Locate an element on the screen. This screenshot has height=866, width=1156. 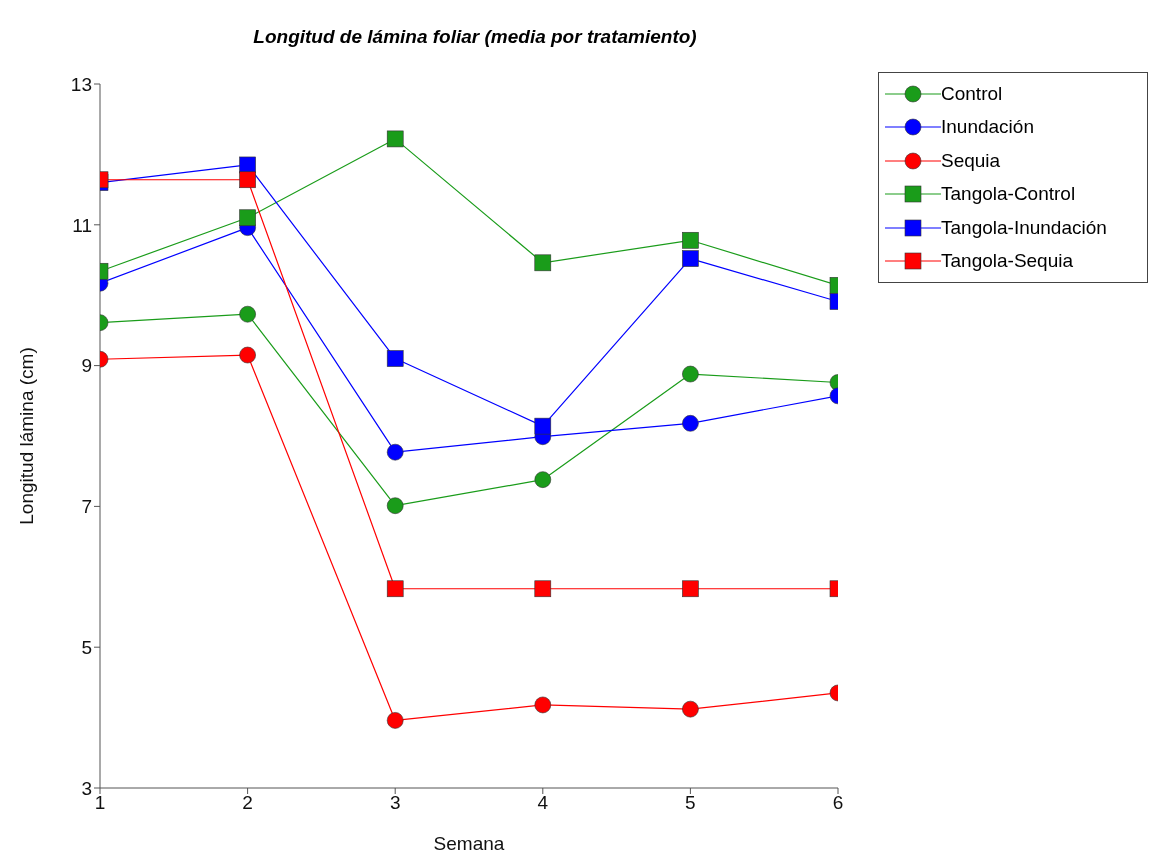
legend-label: Tangola-Sequia is located at coordinates (1007, 261).